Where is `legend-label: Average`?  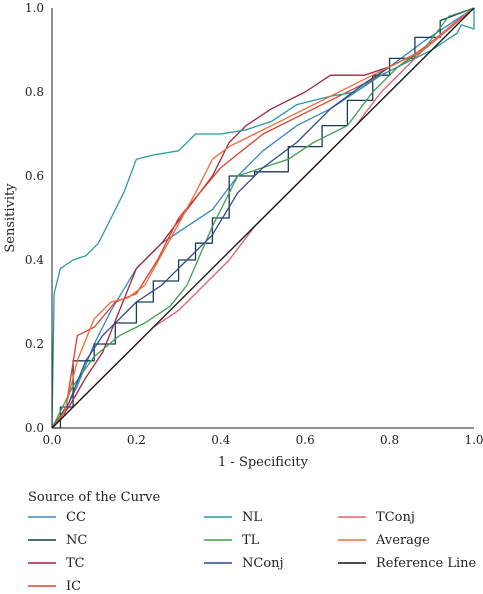
legend-label: Average is located at coordinates (402, 540).